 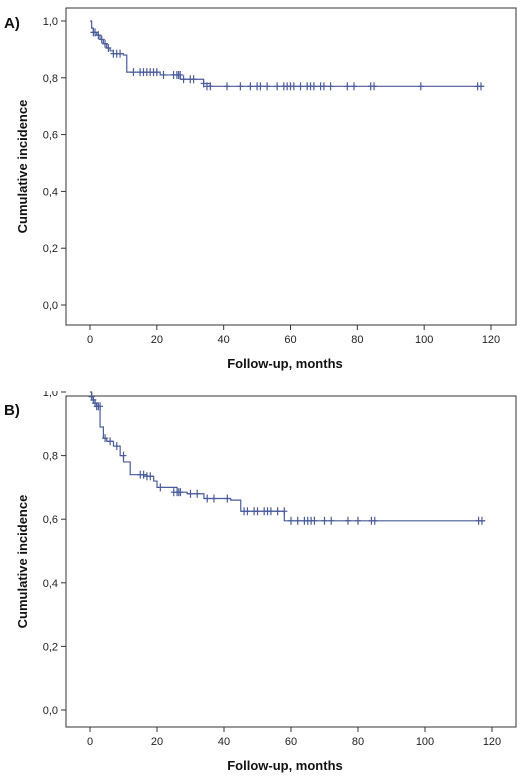 What do you see at coordinates (12, 410) in the screenshot?
I see `panel-label-b: B)` at bounding box center [12, 410].